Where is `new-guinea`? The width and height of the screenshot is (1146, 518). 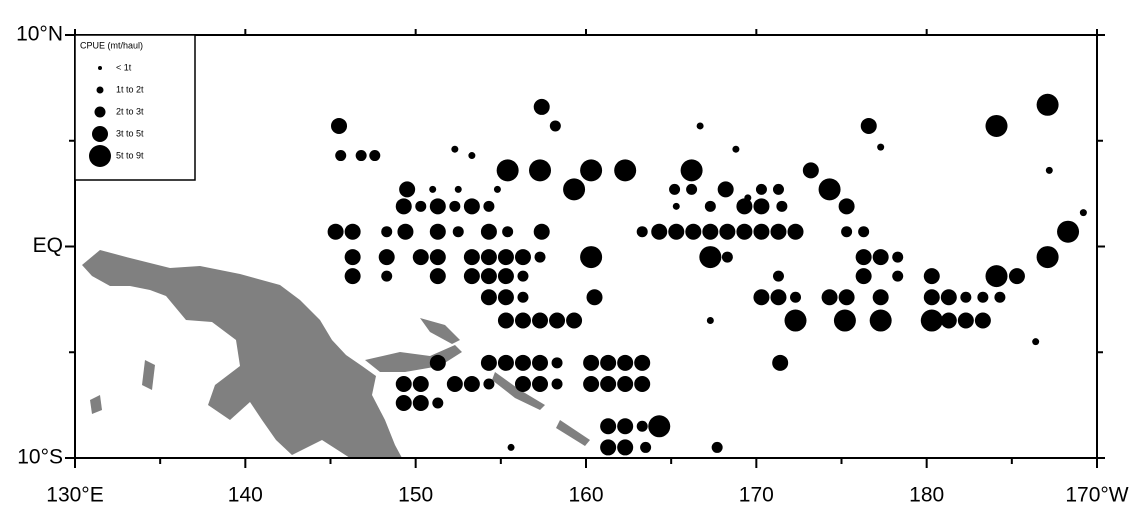 new-guinea is located at coordinates (242, 354).